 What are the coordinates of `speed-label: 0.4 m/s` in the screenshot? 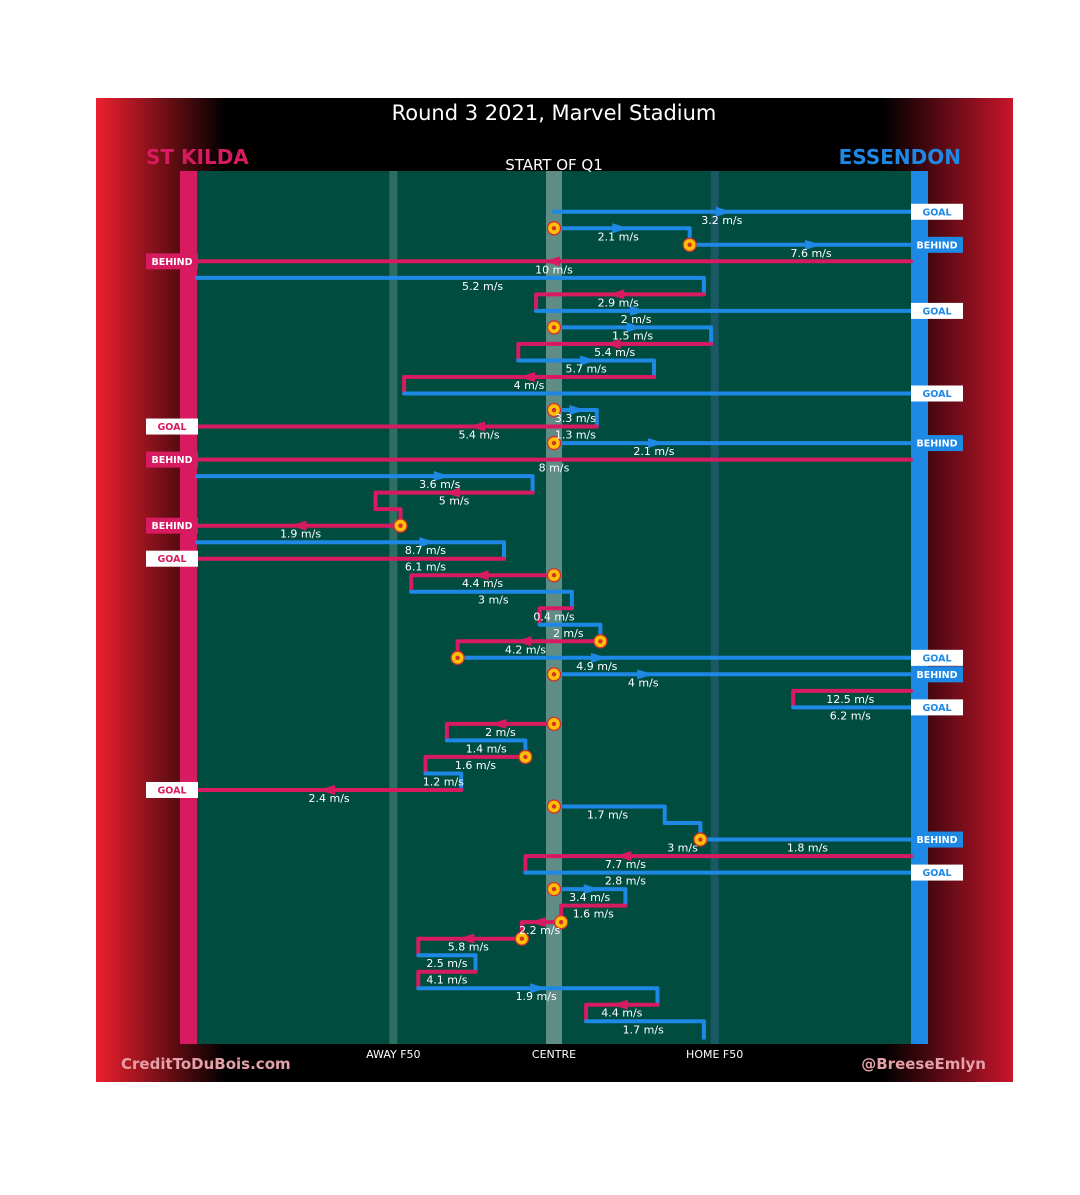 It's located at (553, 616).